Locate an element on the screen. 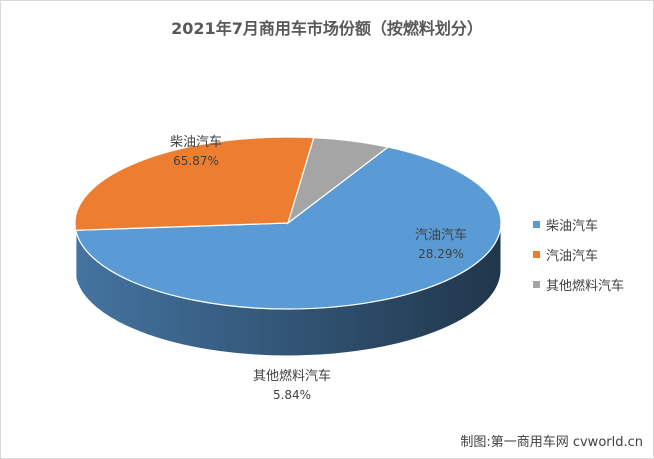 The height and width of the screenshot is (459, 654). legend: 柴油汽车汽油汽车其他燃料汽车 is located at coordinates (578, 254).